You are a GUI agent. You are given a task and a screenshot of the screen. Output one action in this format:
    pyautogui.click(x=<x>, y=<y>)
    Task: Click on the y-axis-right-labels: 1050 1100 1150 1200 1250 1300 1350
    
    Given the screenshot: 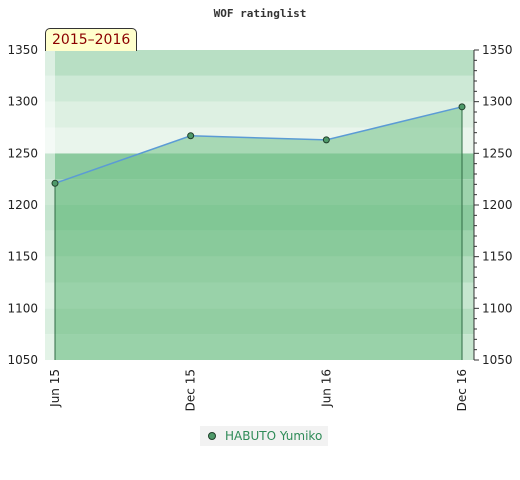 What is the action you would take?
    pyautogui.click(x=497, y=205)
    